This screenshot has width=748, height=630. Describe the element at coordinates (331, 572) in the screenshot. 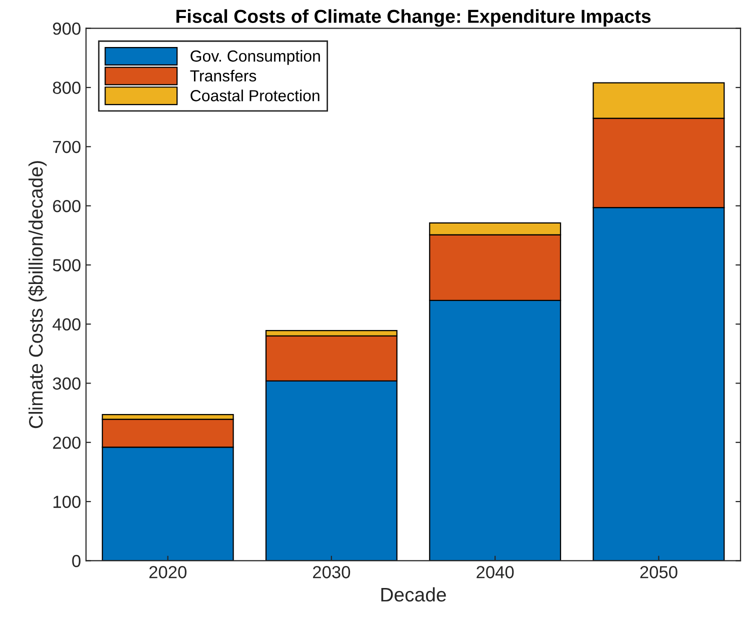

I see `x-tick-label: 2030` at that location.